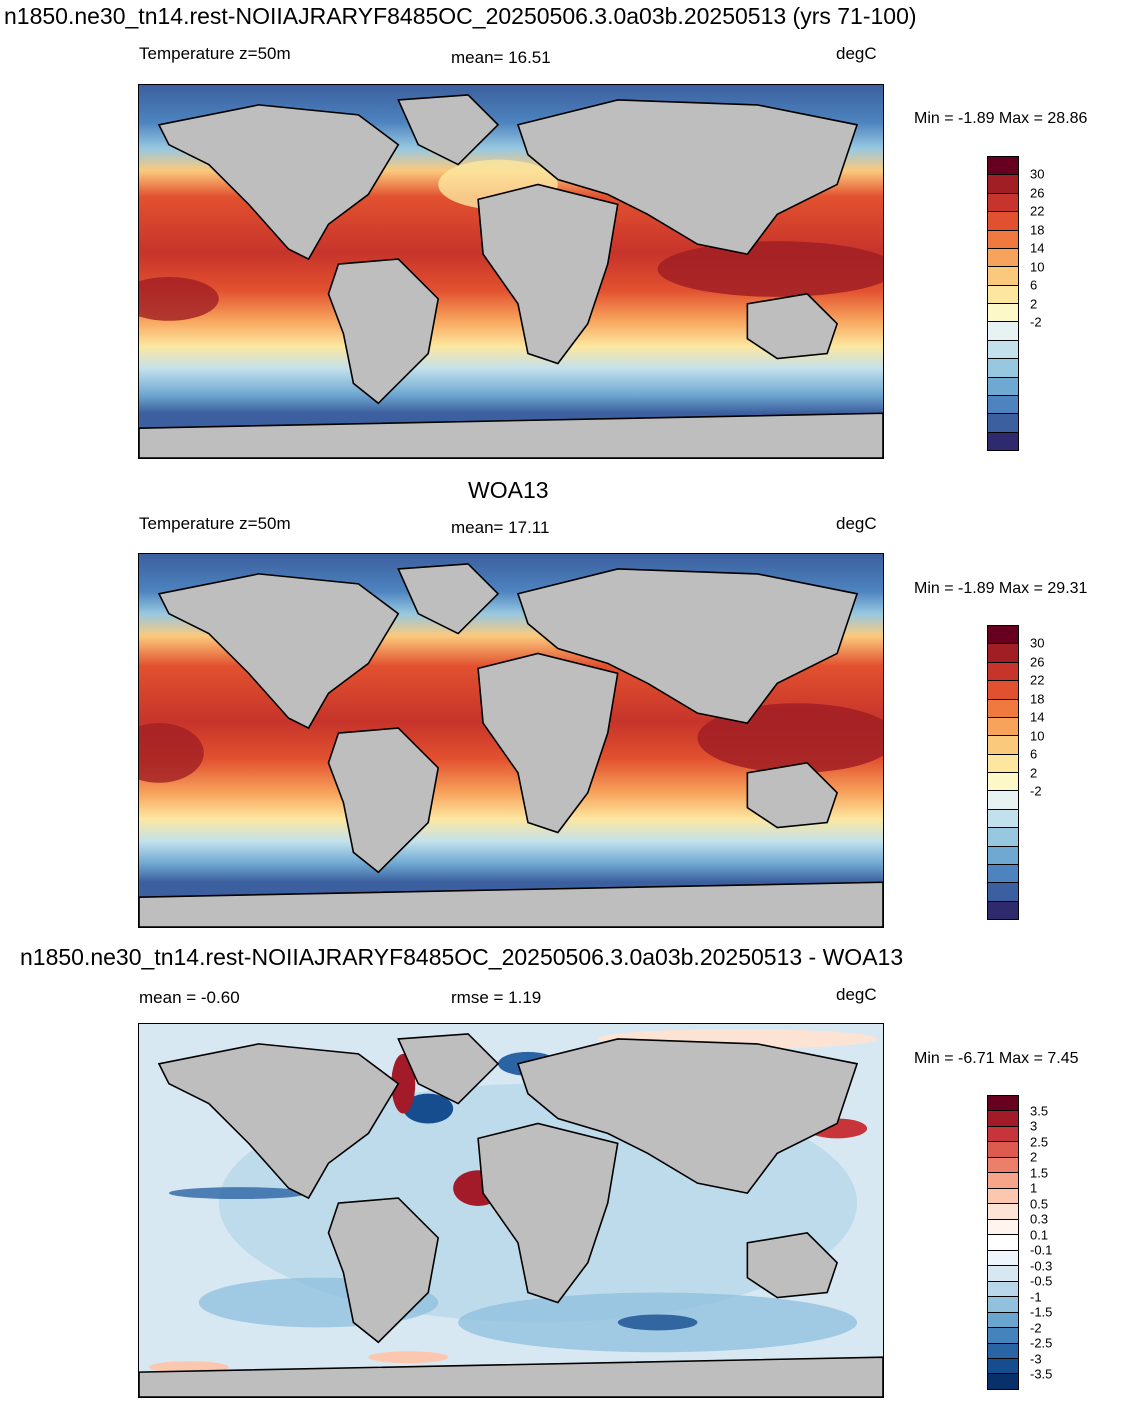 The width and height of the screenshot is (1128, 1404). Describe the element at coordinates (1036, 1359) in the screenshot. I see `panel3-colorbar-label: -3` at that location.